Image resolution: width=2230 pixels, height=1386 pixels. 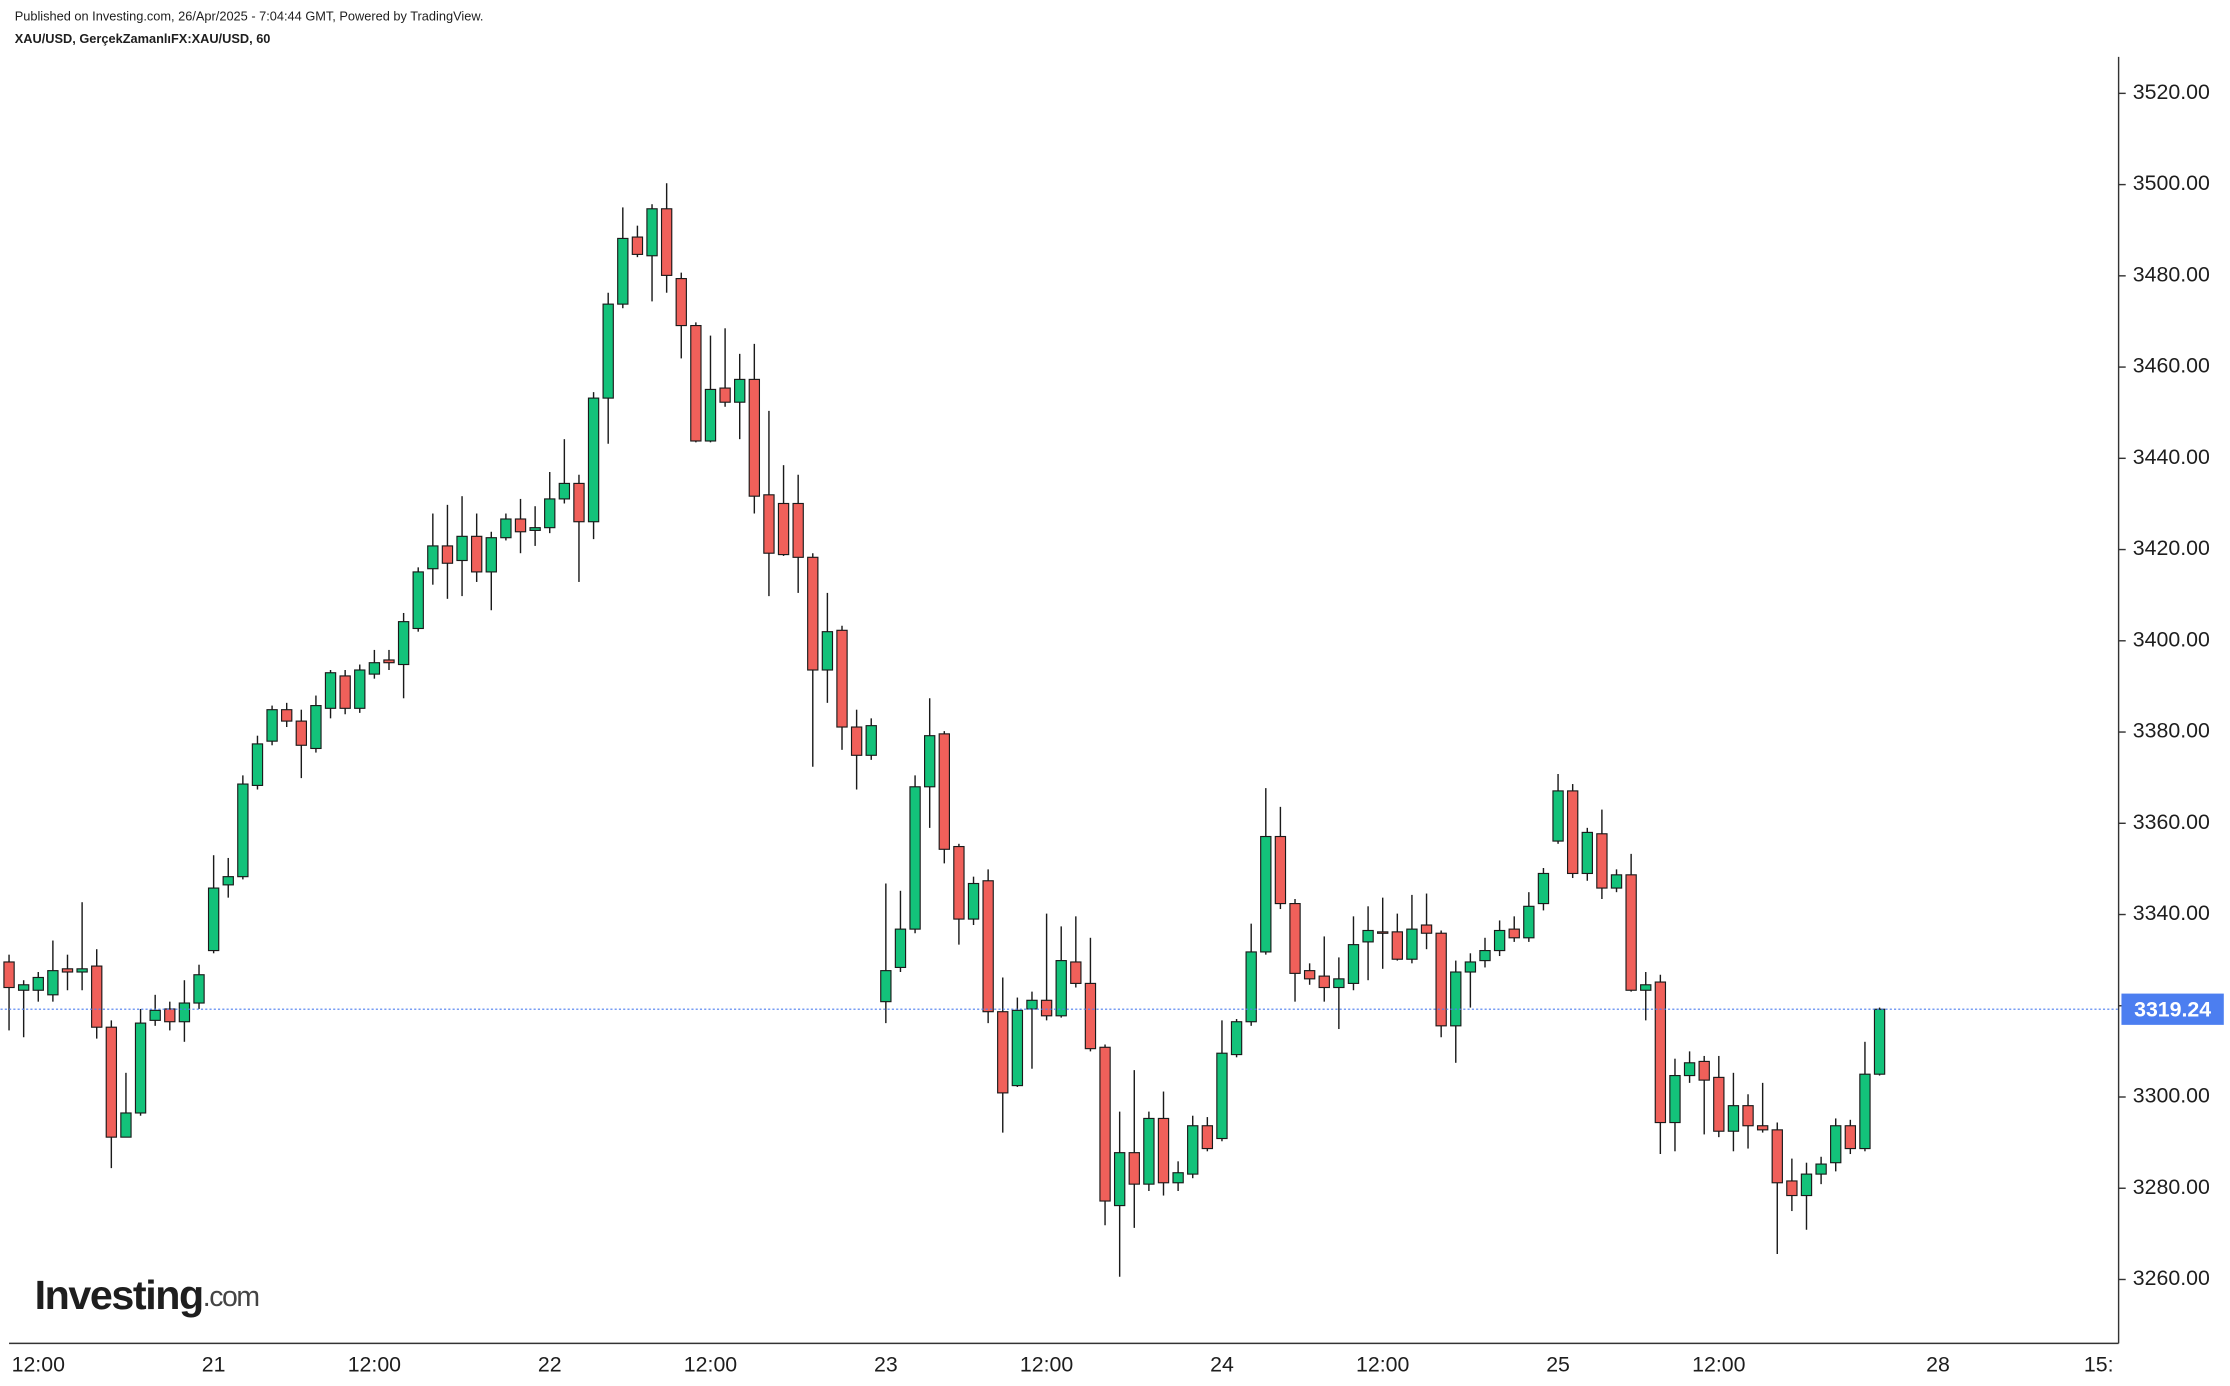 What do you see at coordinates (214, 1365) in the screenshot?
I see `x-tick-label: 21` at bounding box center [214, 1365].